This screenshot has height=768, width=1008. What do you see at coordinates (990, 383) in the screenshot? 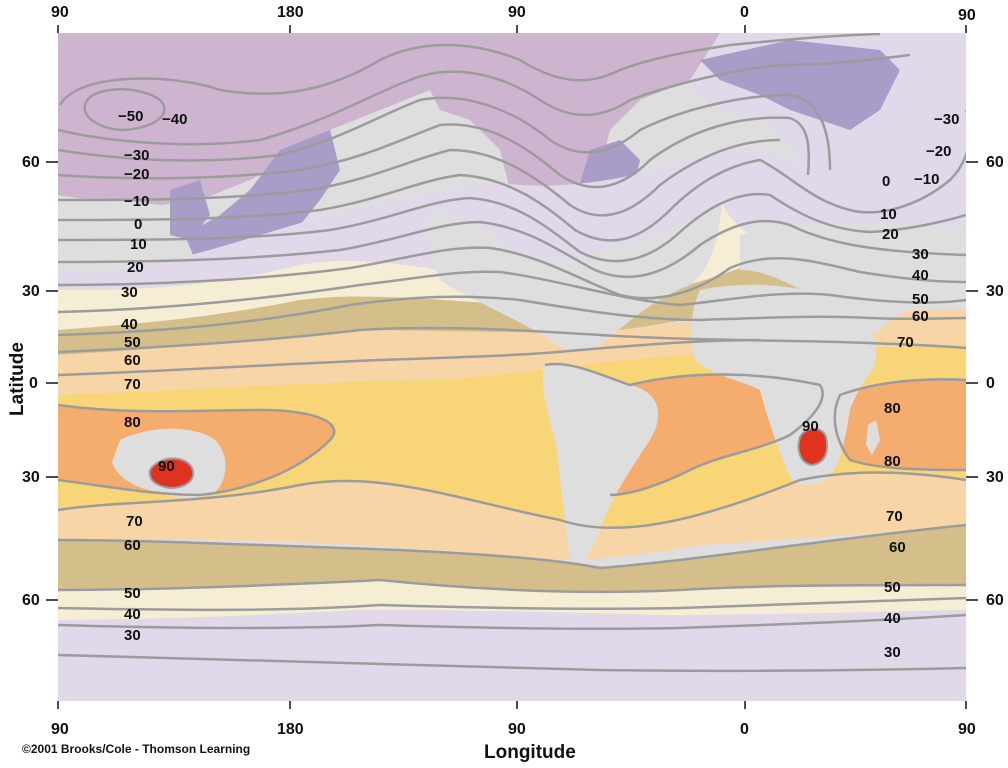
I see `right-tick-label: 0` at bounding box center [990, 383].